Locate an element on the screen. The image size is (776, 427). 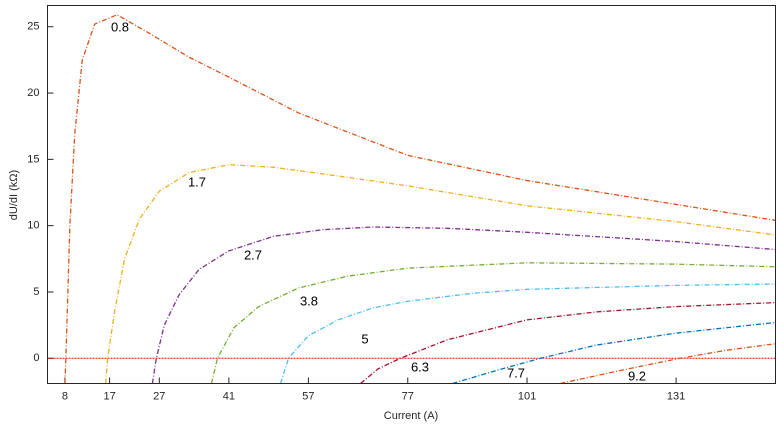
x-tick-label: 41 is located at coordinates (229, 396).